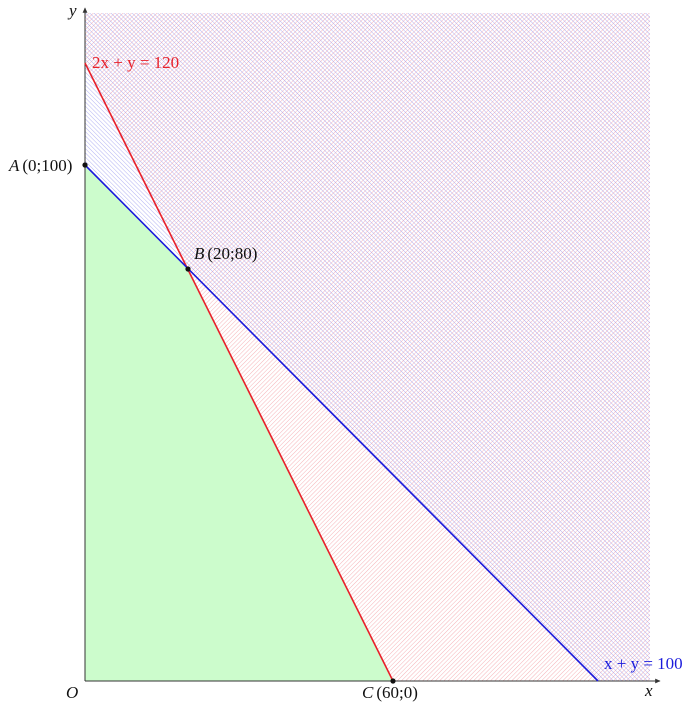  Describe the element at coordinates (72, 692) in the screenshot. I see `origin-label: O` at that location.